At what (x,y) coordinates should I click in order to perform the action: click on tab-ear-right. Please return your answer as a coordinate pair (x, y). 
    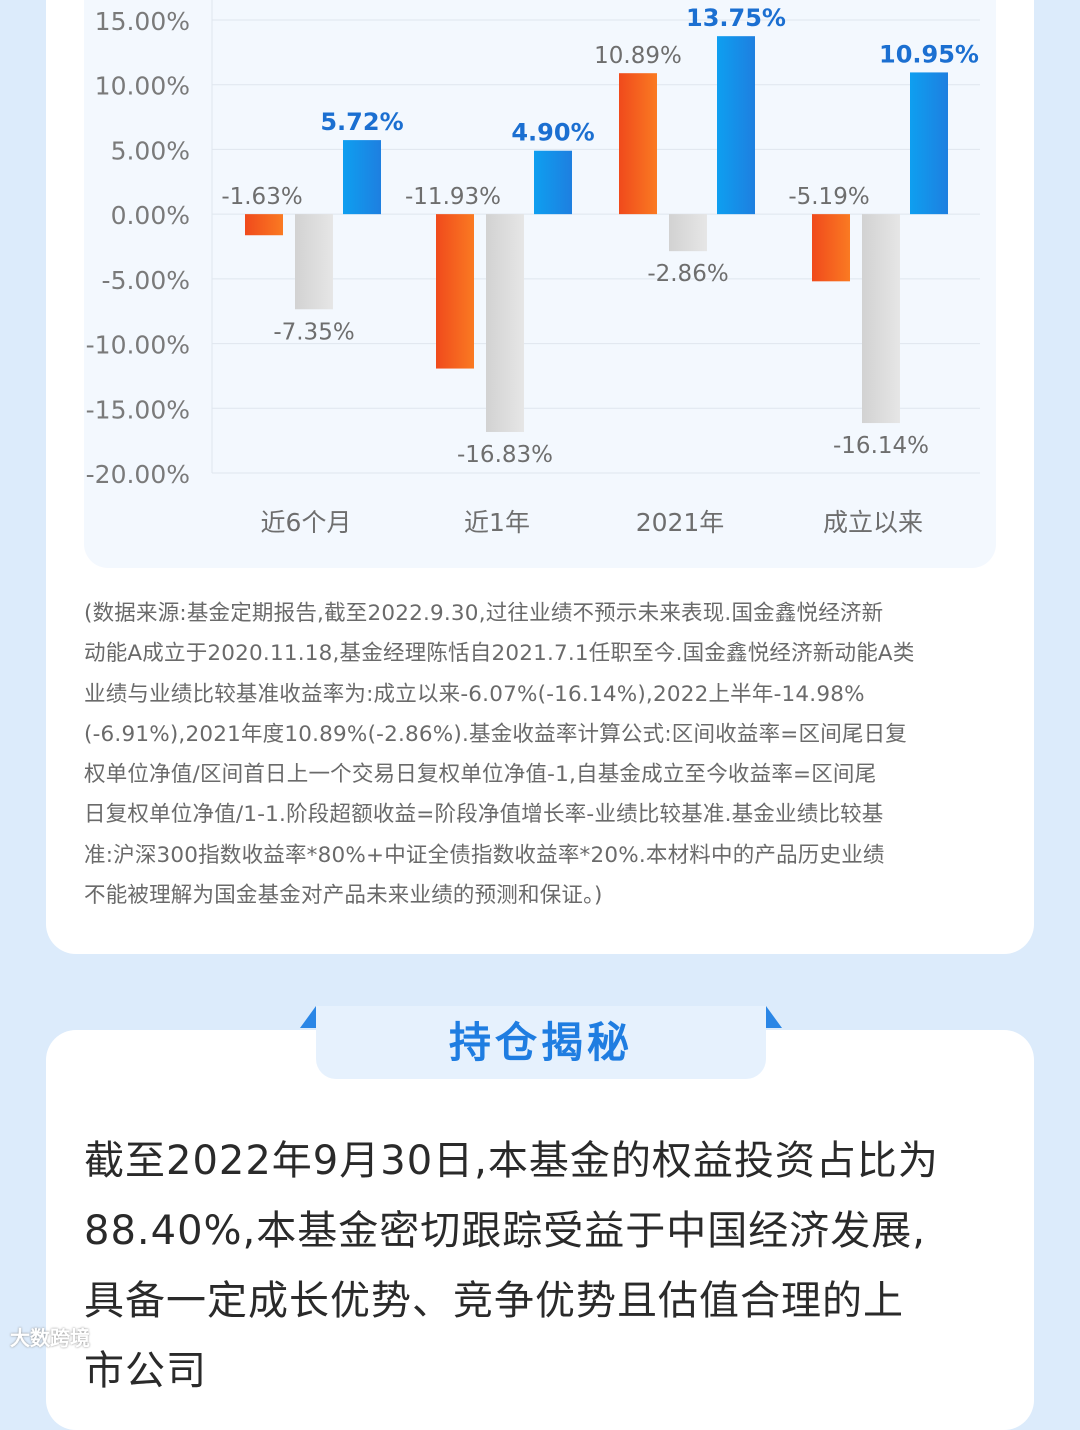
    Looking at the image, I should click on (774, 1017).